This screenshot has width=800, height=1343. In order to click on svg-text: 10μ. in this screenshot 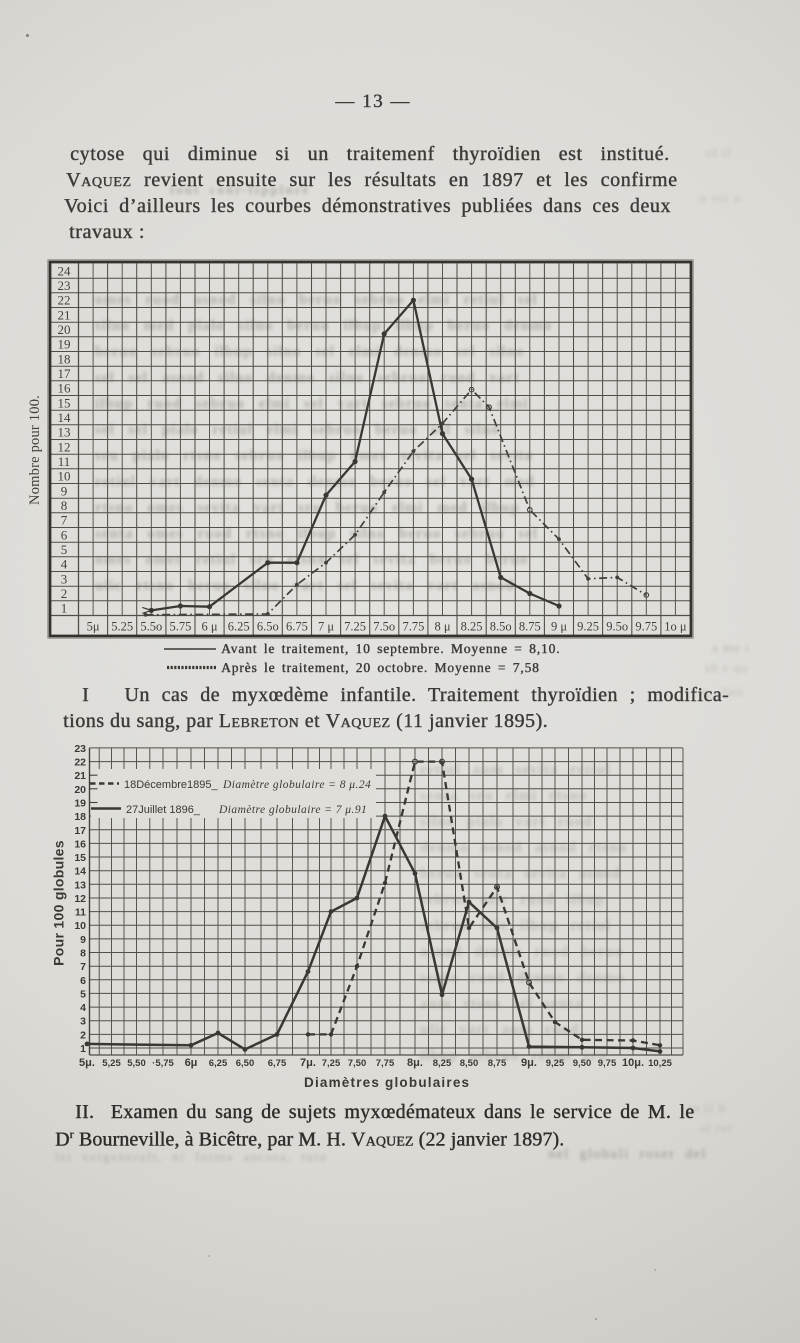, I will do `click(633, 1063)`.